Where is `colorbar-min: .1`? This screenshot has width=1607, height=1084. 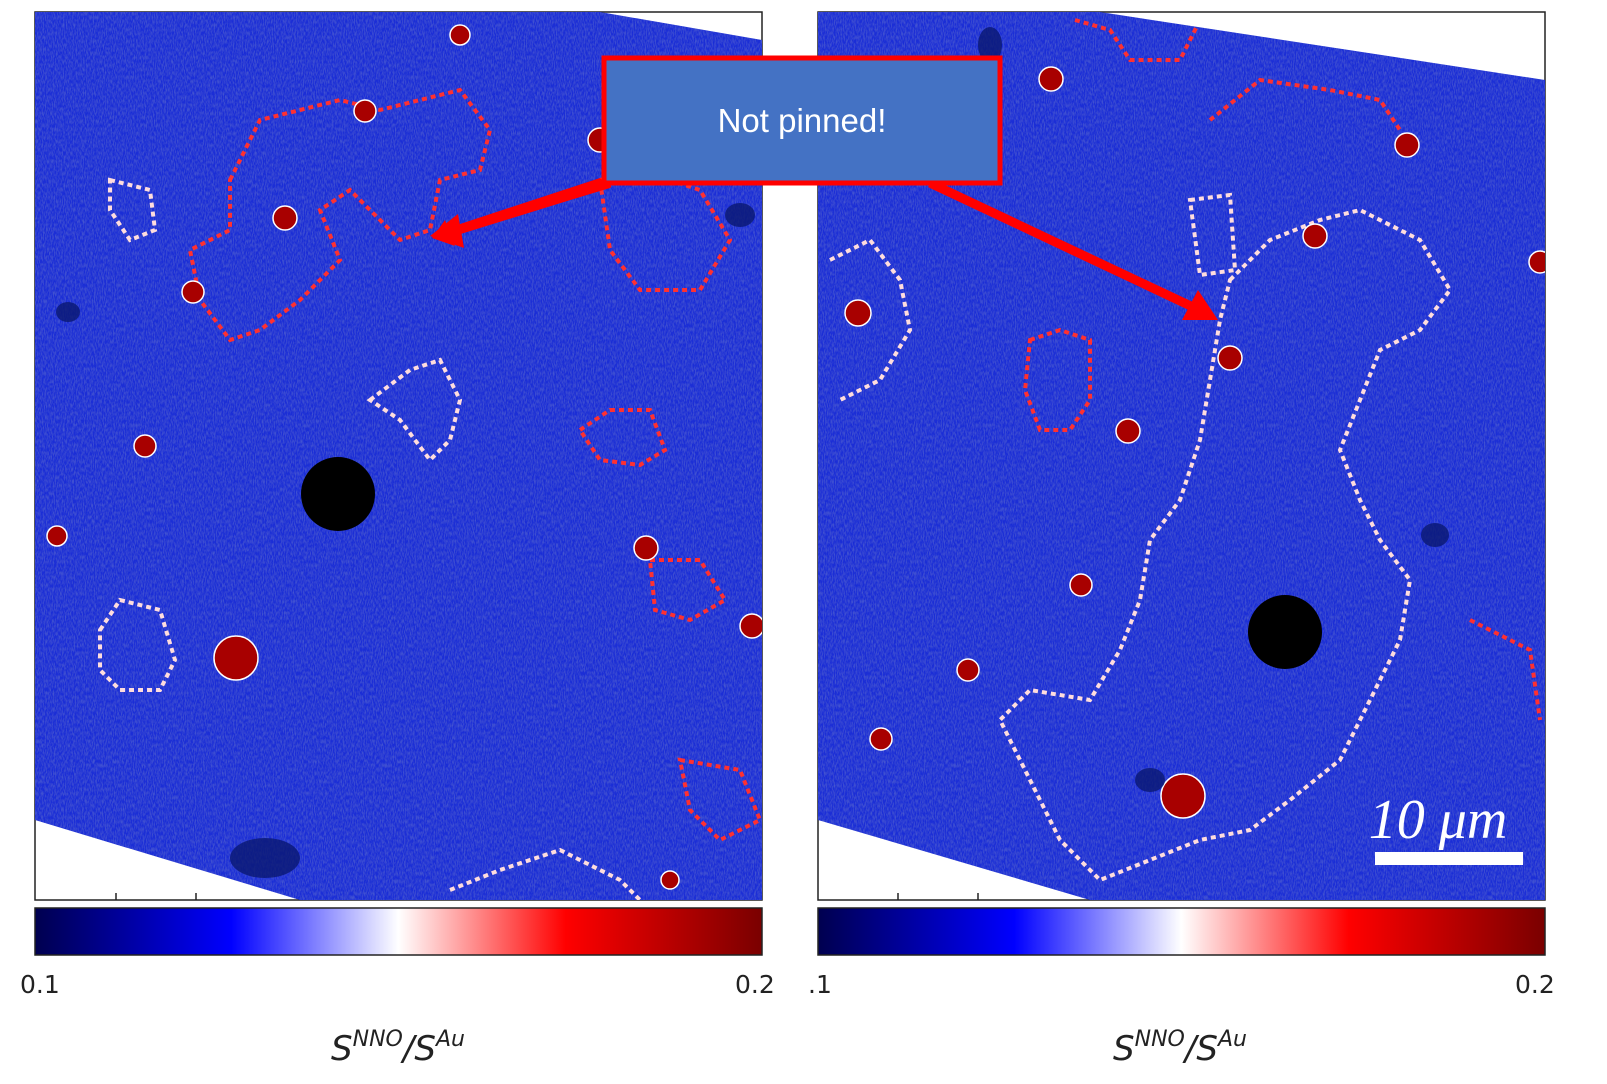
colorbar-min: .1 is located at coordinates (820, 984).